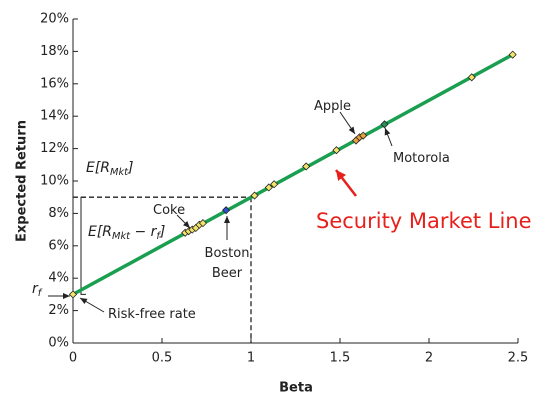 Image resolution: width=556 pixels, height=405 pixels. What do you see at coordinates (340, 358) in the screenshot?
I see `x-tick-label: 1.5` at bounding box center [340, 358].